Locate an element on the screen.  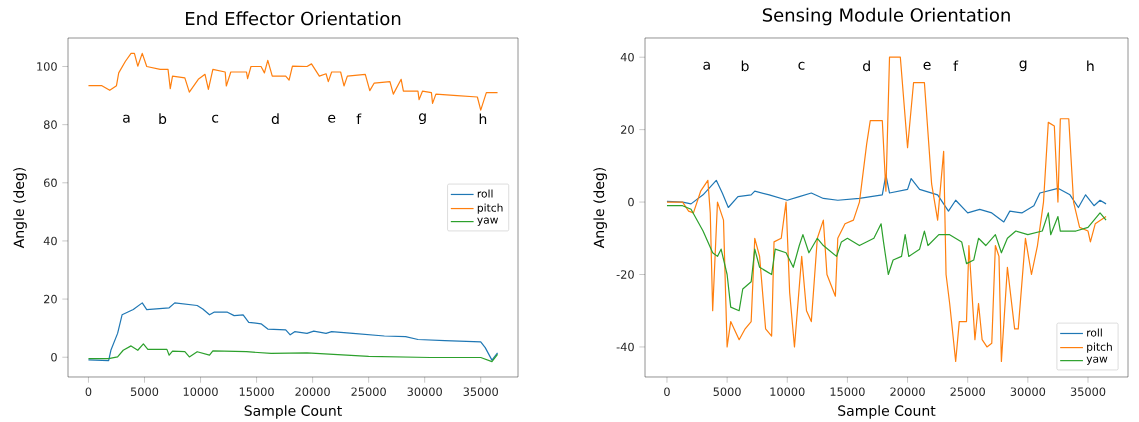
y-tick-label: -40 is located at coordinates (625, 347).